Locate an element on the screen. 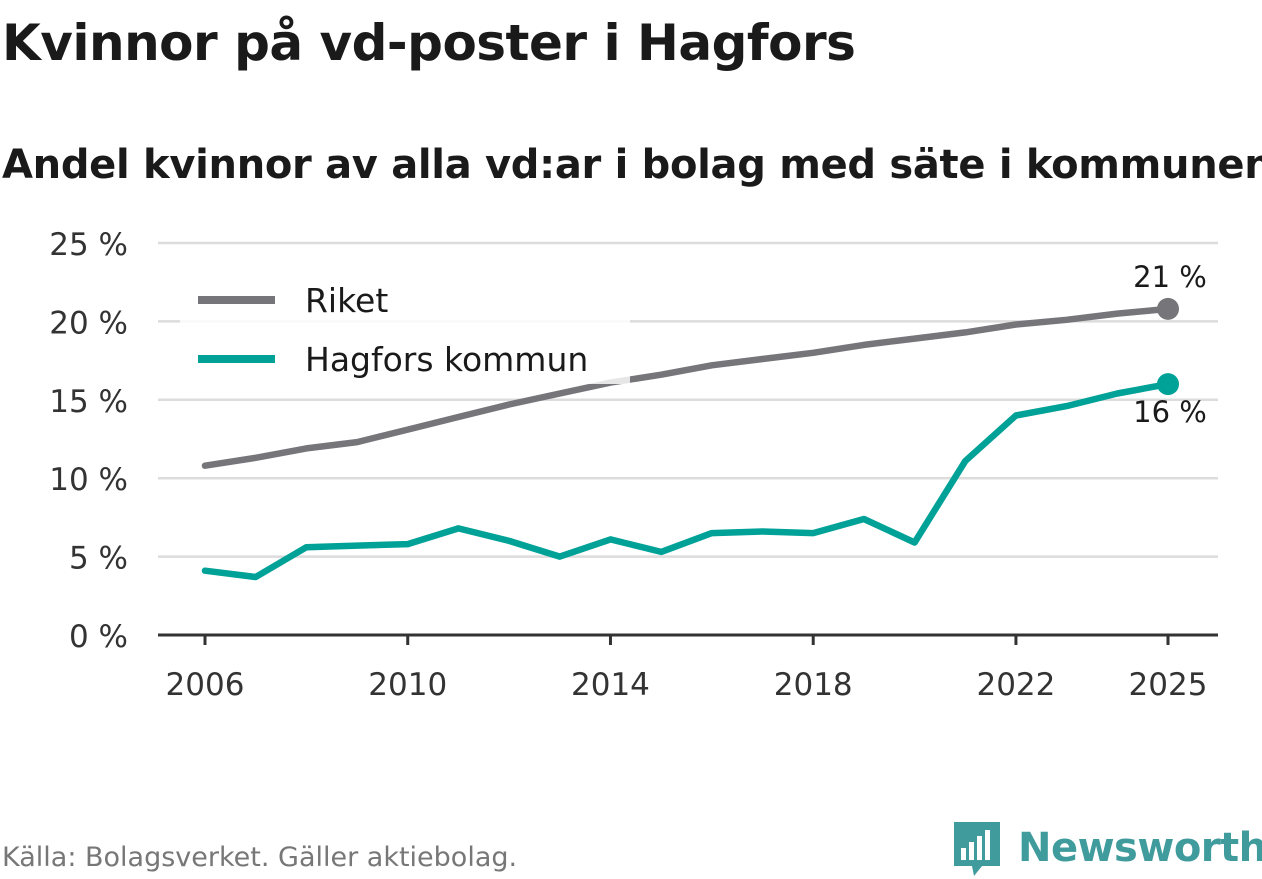  y-tick-label: 20 % is located at coordinates (88, 323).